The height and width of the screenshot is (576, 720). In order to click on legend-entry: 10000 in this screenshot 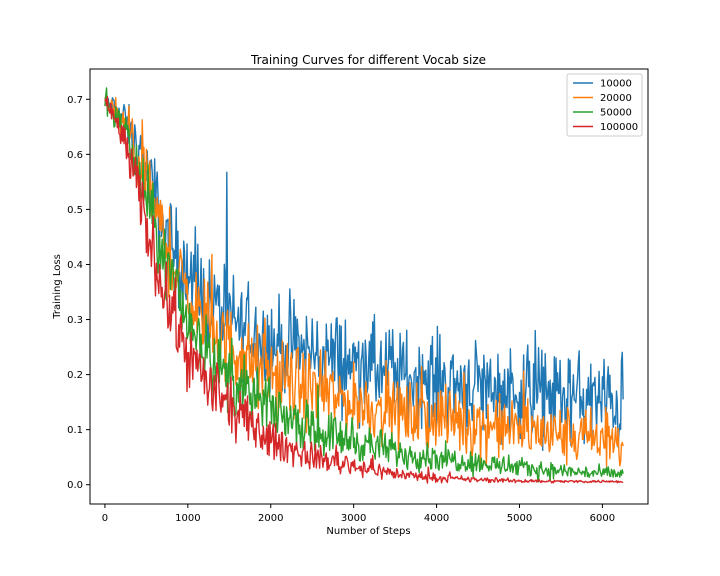, I will do `click(616, 84)`.